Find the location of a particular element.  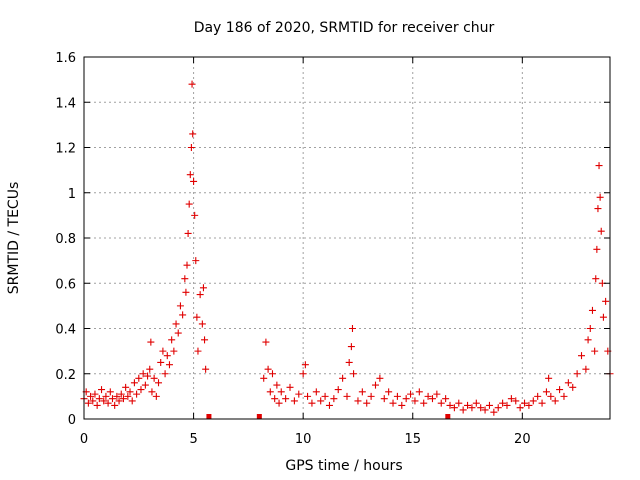

x-axis-label: GPS time / hours is located at coordinates (343, 466).